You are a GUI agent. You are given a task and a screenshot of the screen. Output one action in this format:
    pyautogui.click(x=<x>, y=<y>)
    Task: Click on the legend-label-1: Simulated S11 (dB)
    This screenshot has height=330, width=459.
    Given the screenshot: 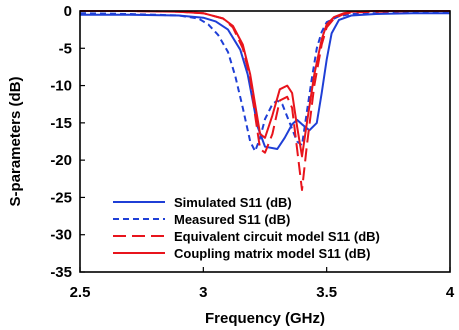 What is the action you would take?
    pyautogui.click(x=233, y=202)
    